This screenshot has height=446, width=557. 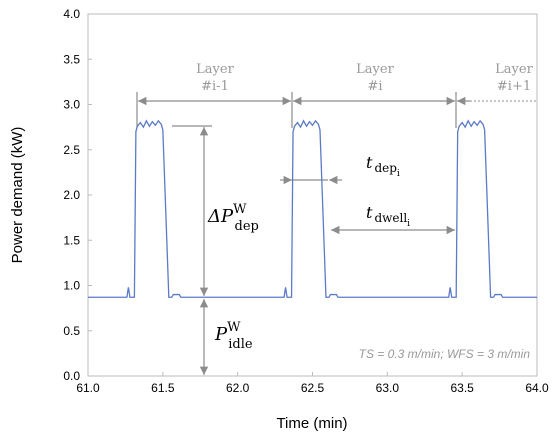 What do you see at coordinates (240, 344) in the screenshot?
I see `subscript: idle` at bounding box center [240, 344].